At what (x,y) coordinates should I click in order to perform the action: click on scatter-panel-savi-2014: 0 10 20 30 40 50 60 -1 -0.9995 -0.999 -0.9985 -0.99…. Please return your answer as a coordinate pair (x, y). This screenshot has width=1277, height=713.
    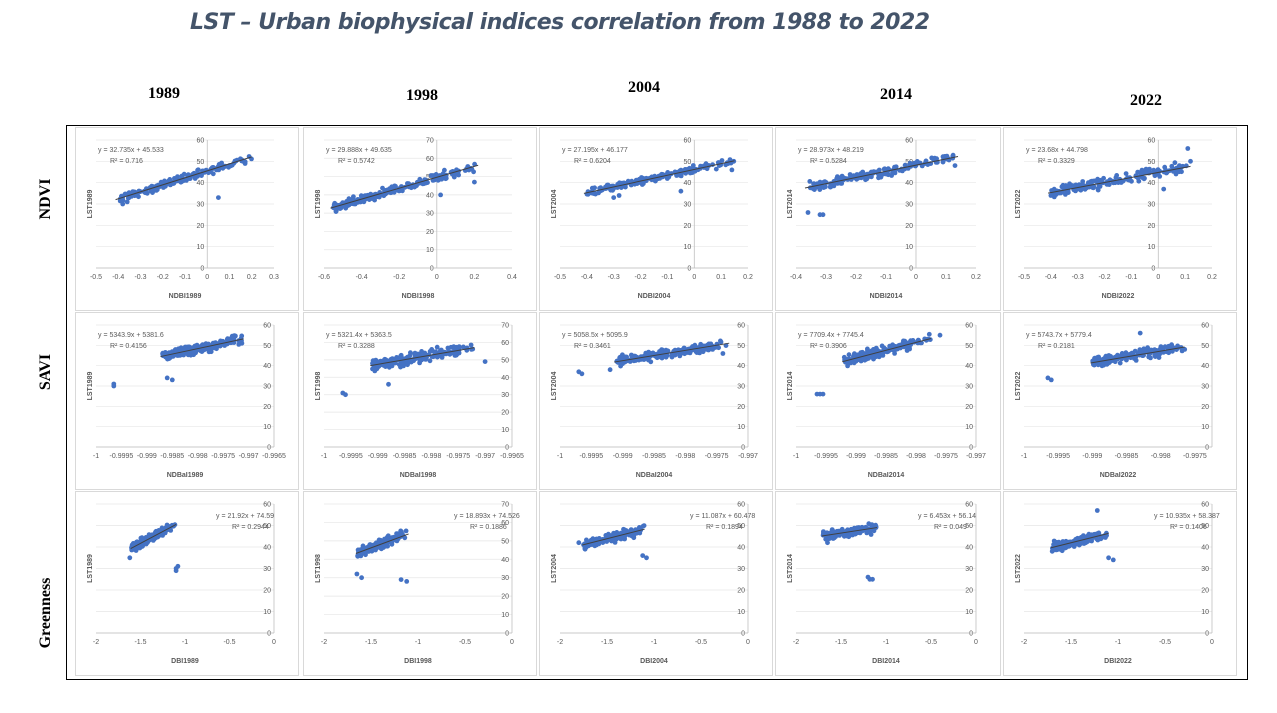
    Looking at the image, I should click on (888, 401).